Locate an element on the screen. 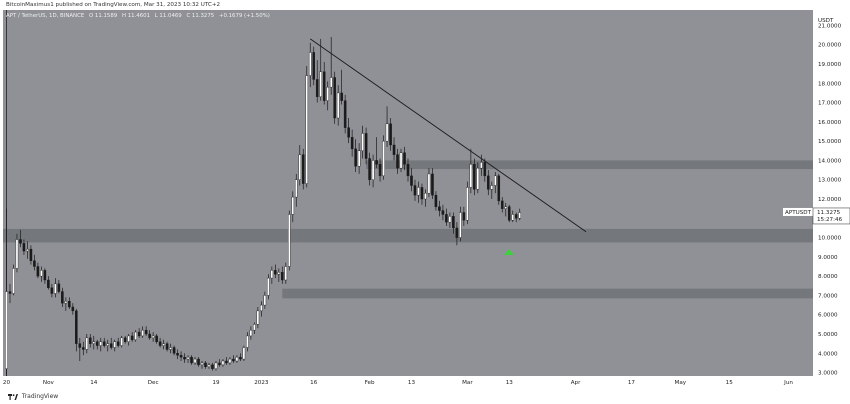 Image resolution: width=850 pixels, height=404 pixels. price-tick-label: 13.0000 is located at coordinates (830, 181).